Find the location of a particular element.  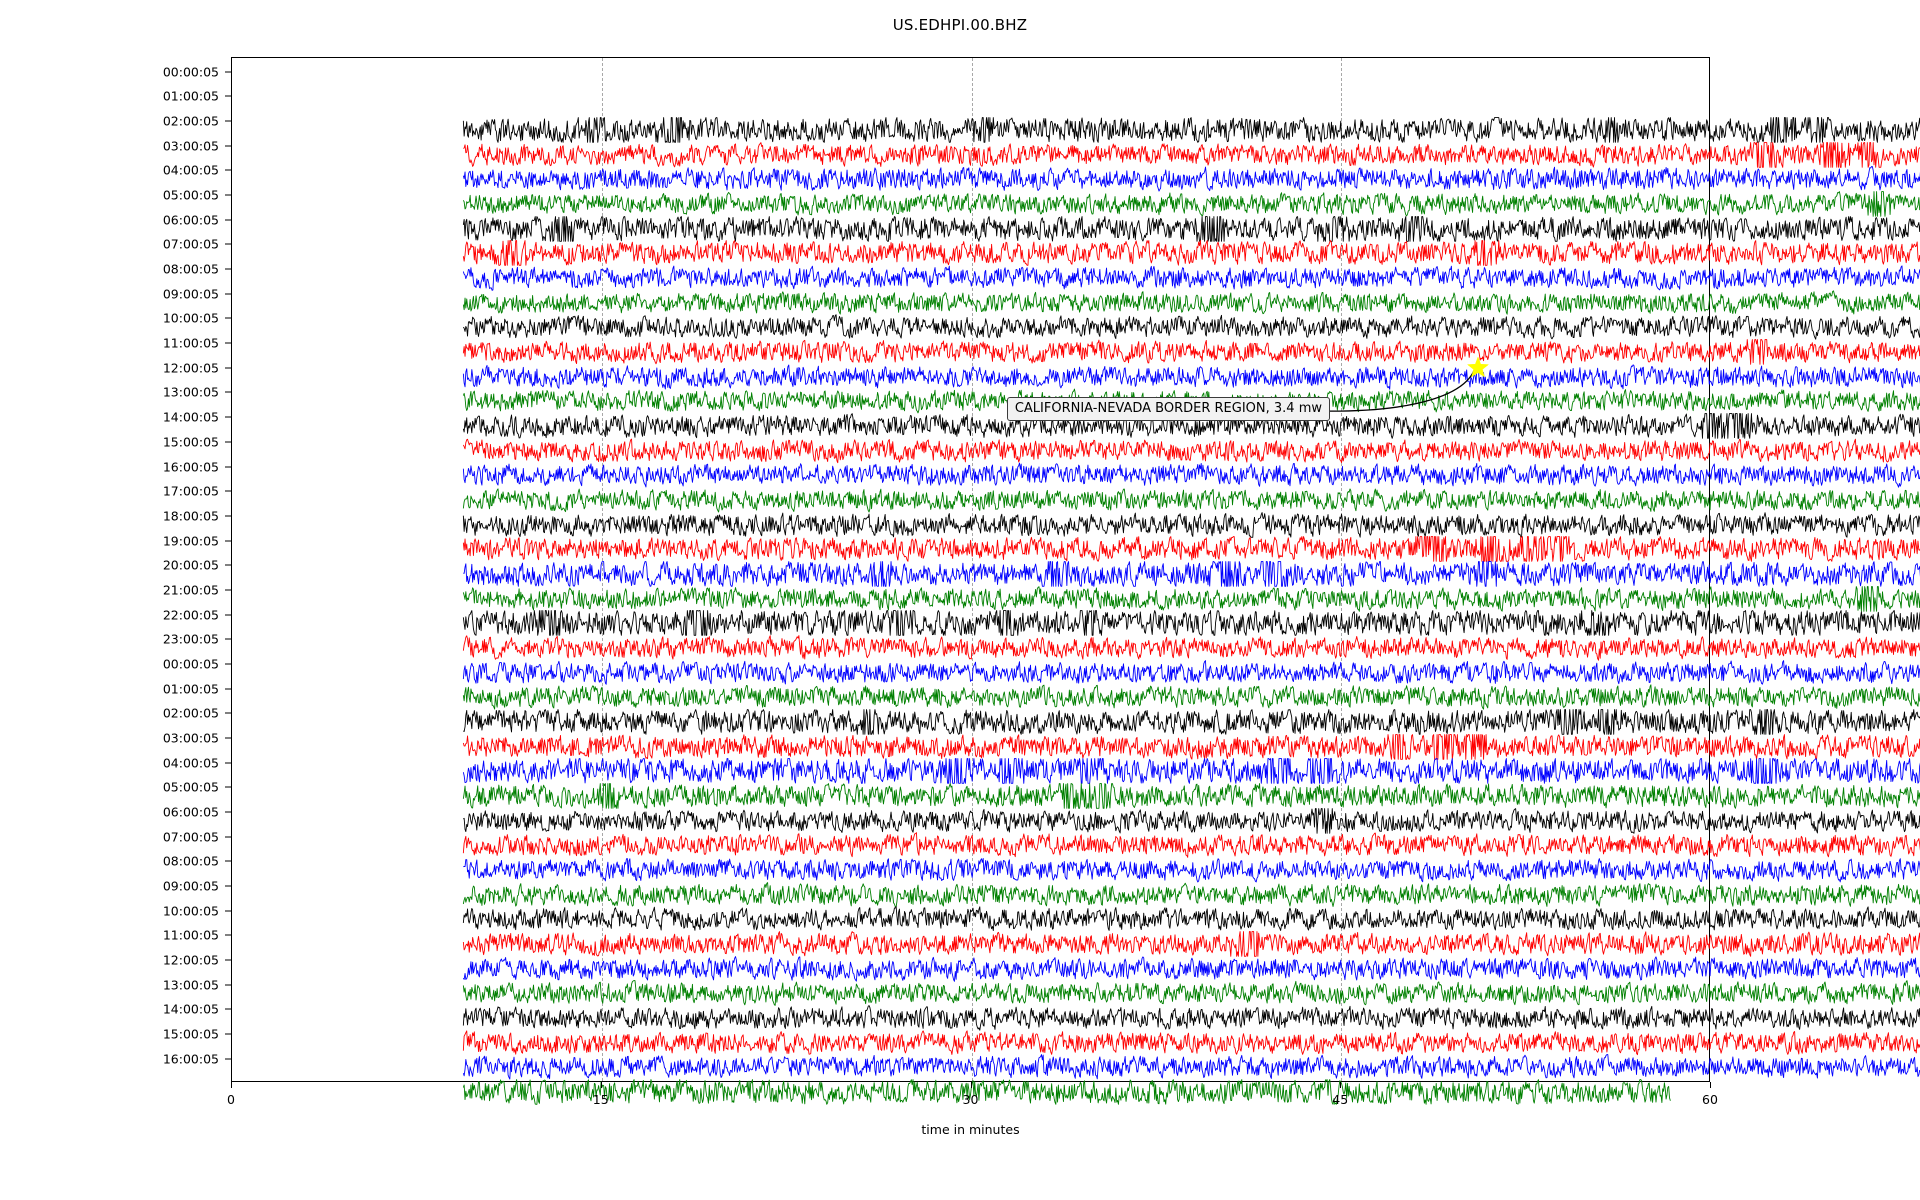

y-tick-label: 05:00:05 is located at coordinates (190, 787).